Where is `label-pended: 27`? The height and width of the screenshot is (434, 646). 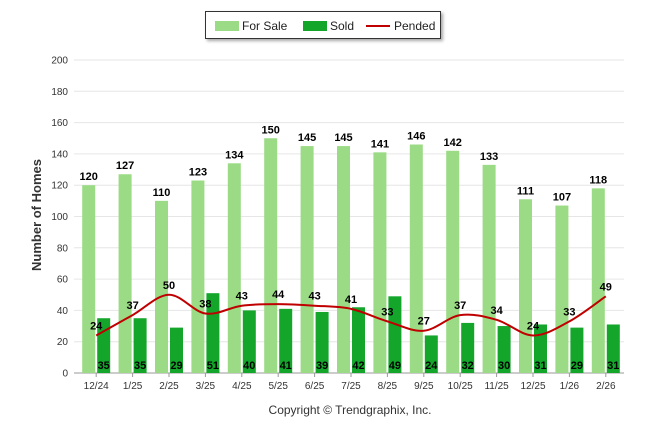
label-pended: 27 is located at coordinates (424, 322).